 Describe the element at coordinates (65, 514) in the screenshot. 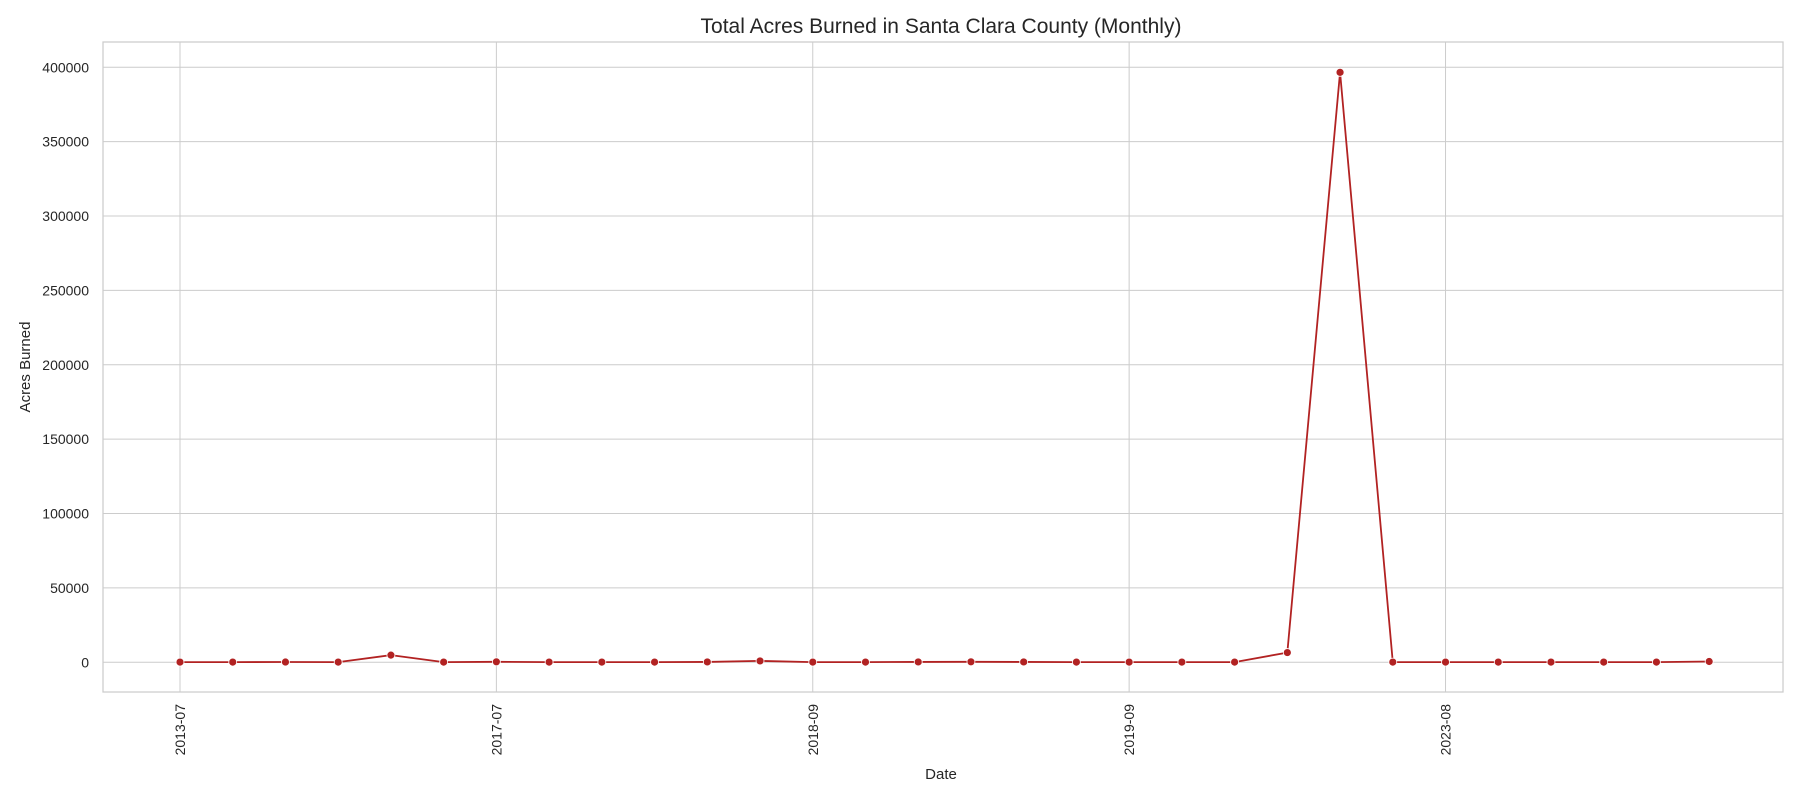

I see `y-tick-label: 100000` at that location.